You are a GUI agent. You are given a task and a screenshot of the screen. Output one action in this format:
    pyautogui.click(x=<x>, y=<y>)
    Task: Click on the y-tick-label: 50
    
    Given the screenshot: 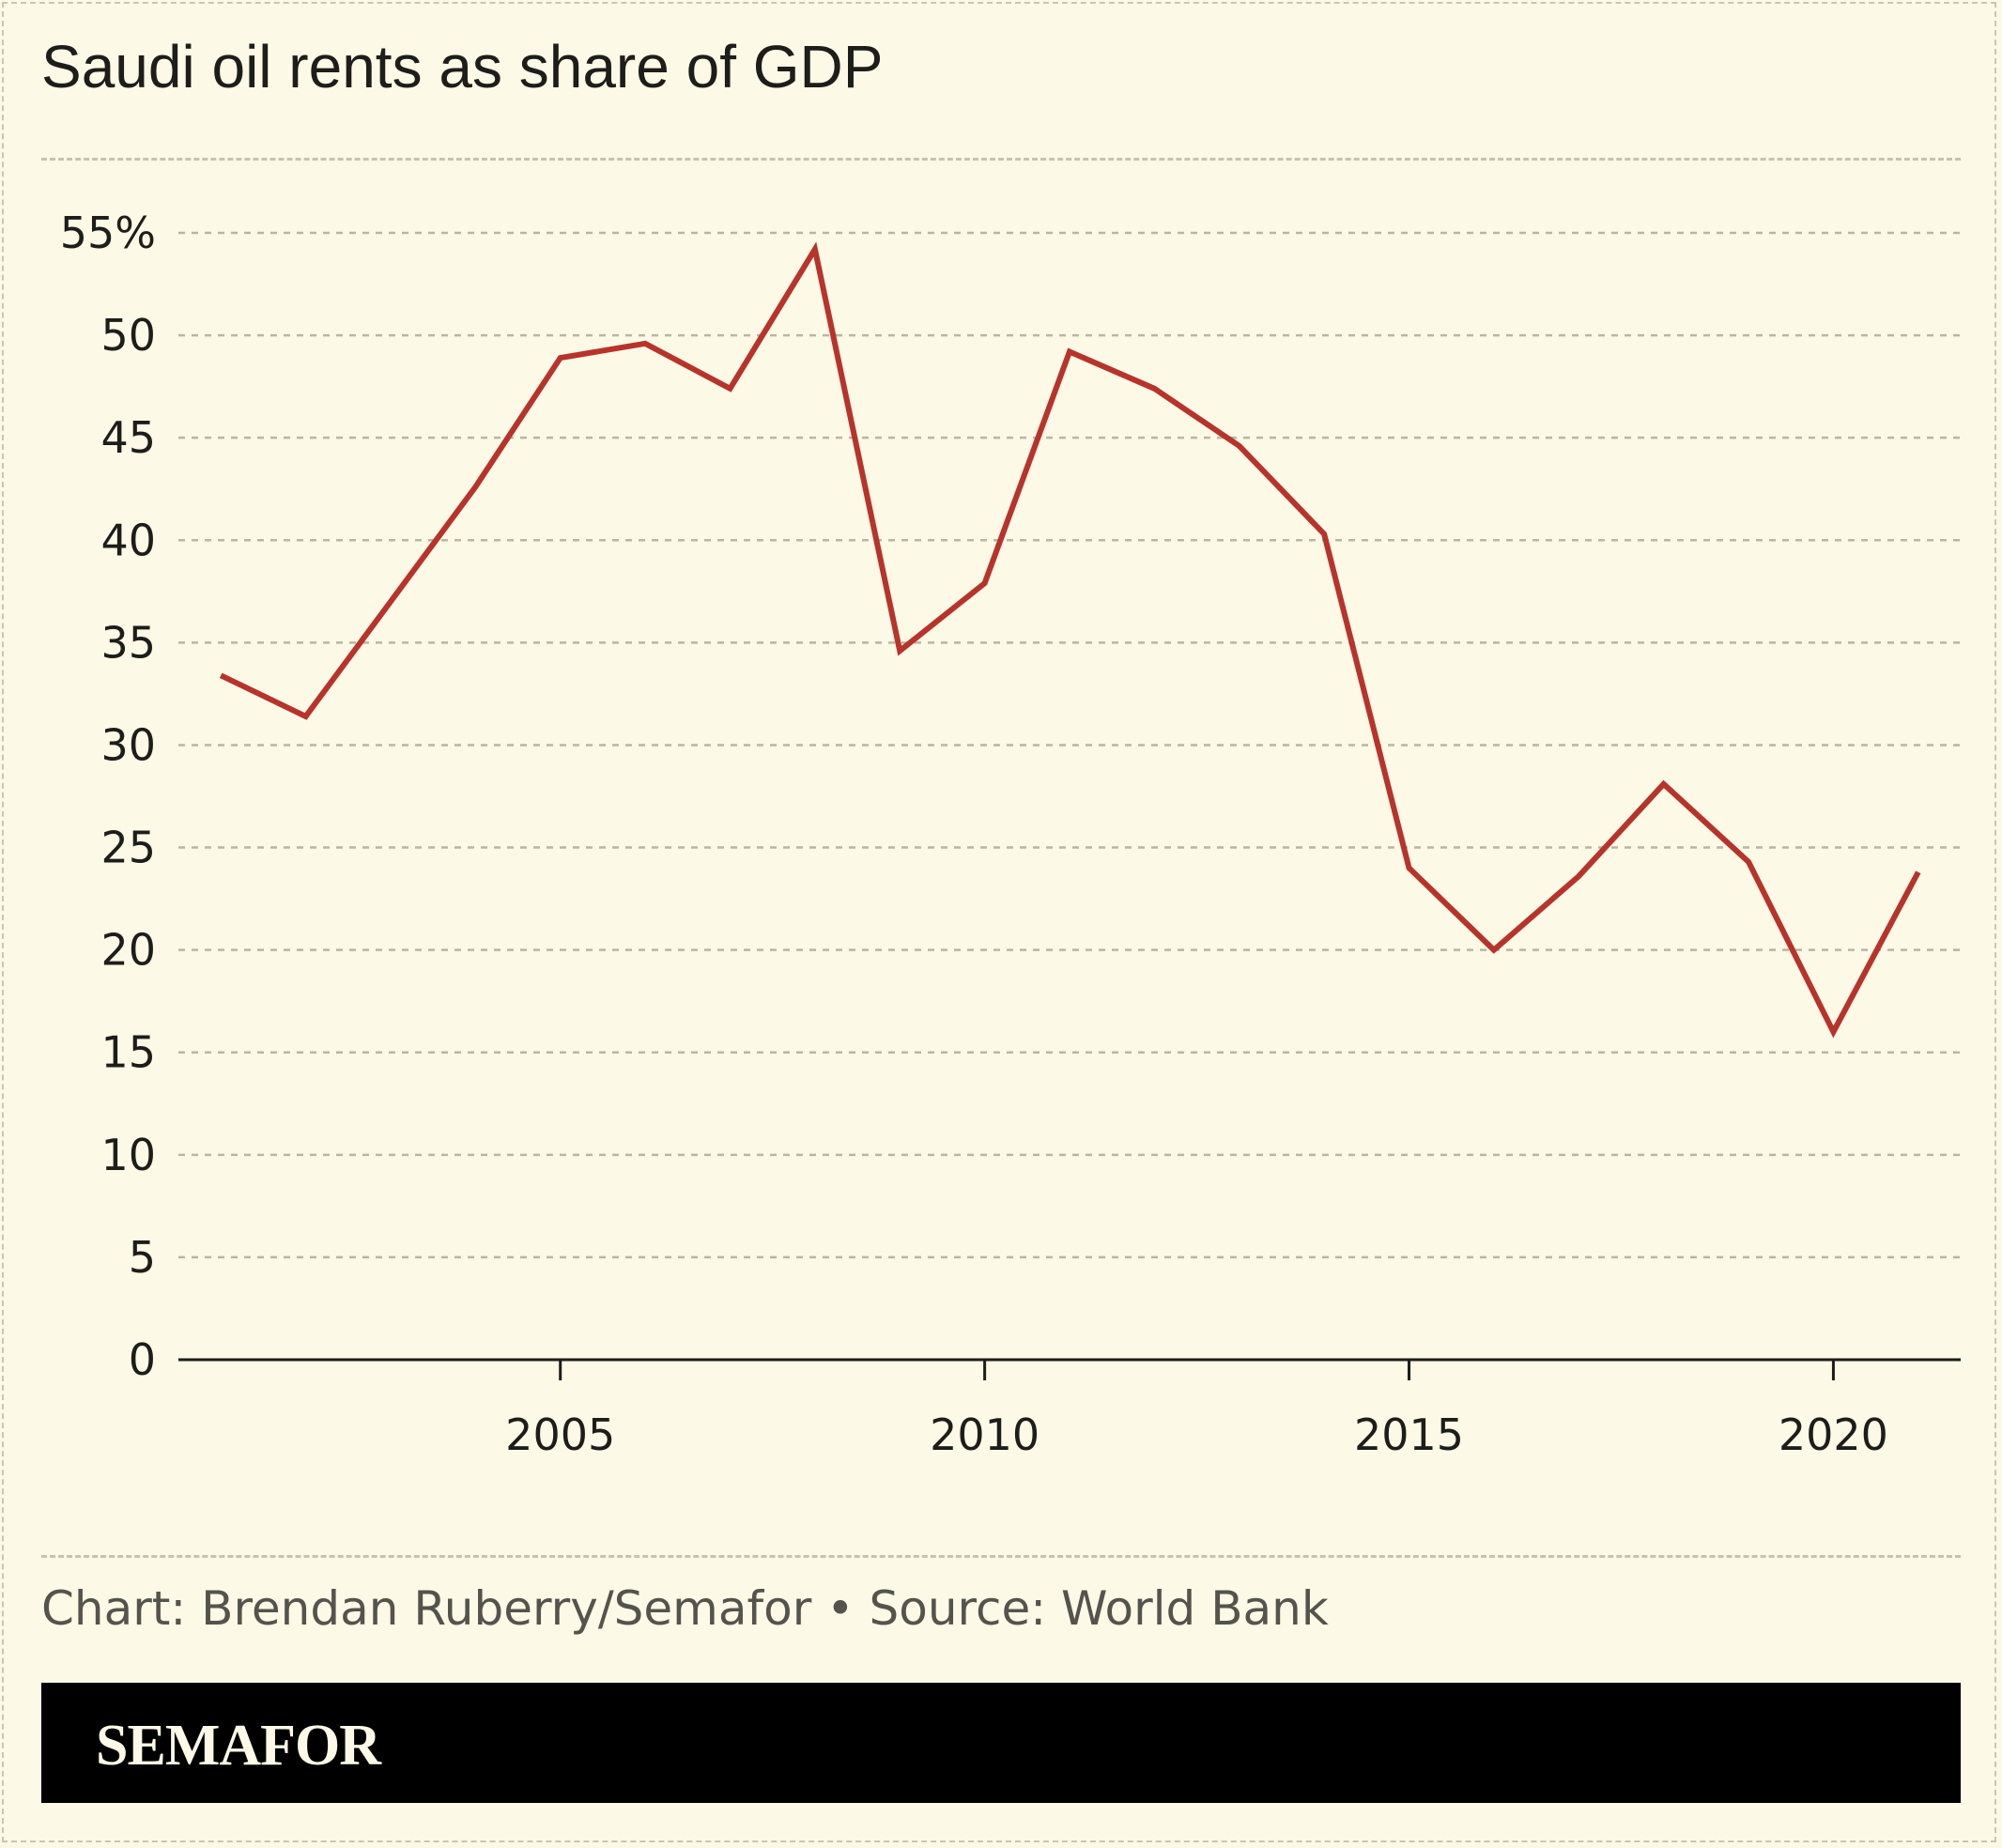 What is the action you would take?
    pyautogui.click(x=128, y=335)
    